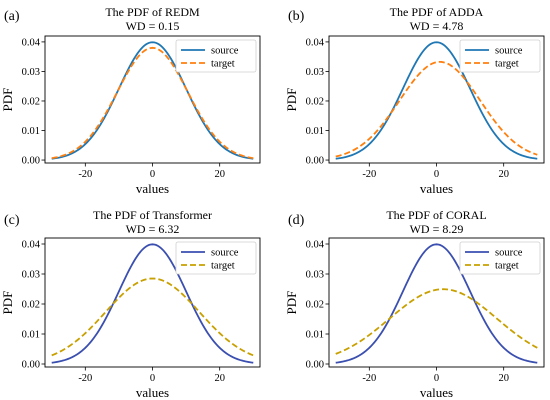  I want to click on chart-subtitle: WD = 8.29, so click(437, 229).